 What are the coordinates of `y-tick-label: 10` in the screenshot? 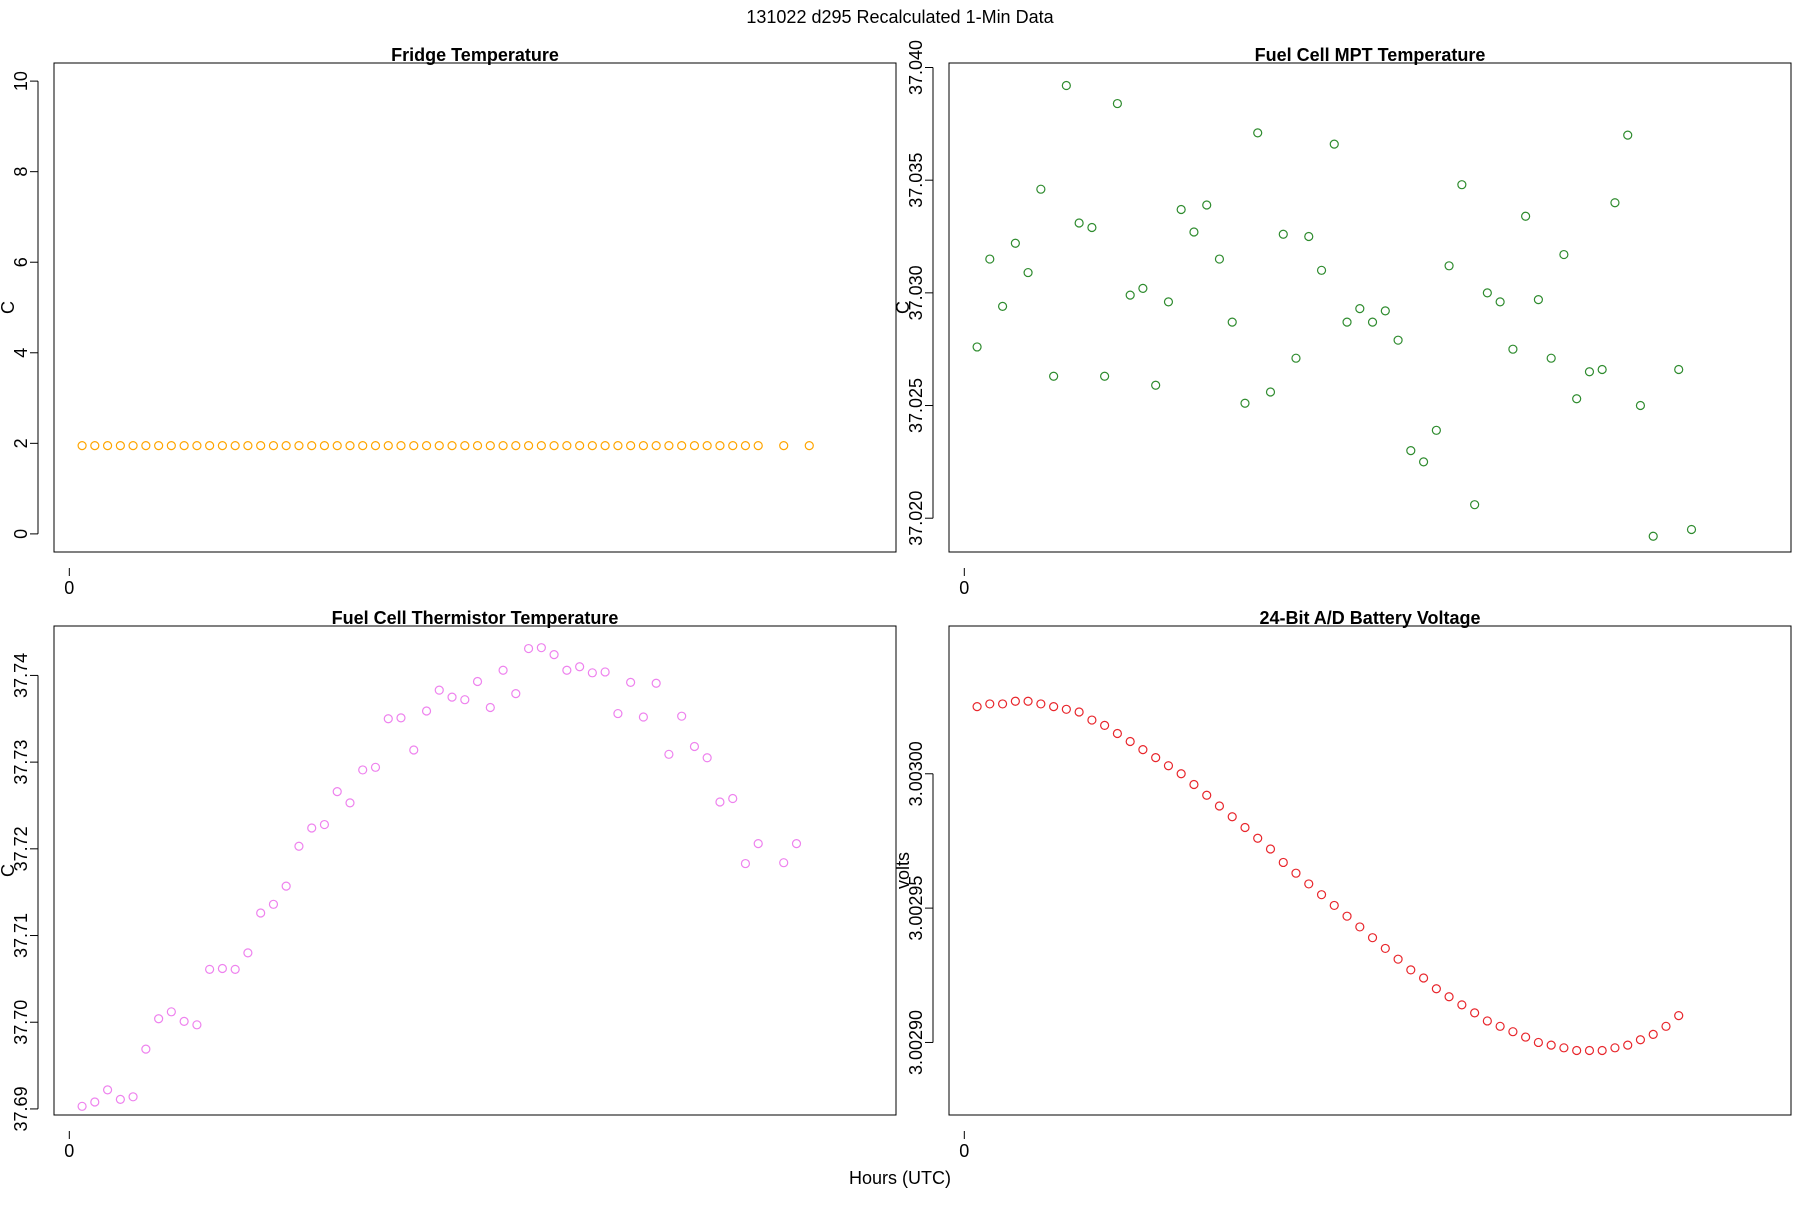 It's located at (21, 81).